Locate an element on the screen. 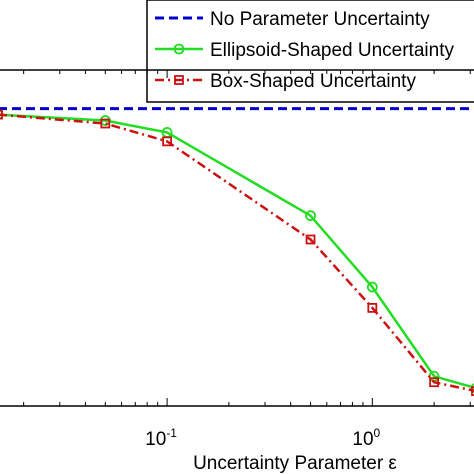 The image size is (474, 474). legend-entry-label: No Parameter Uncertainty is located at coordinates (320, 19).